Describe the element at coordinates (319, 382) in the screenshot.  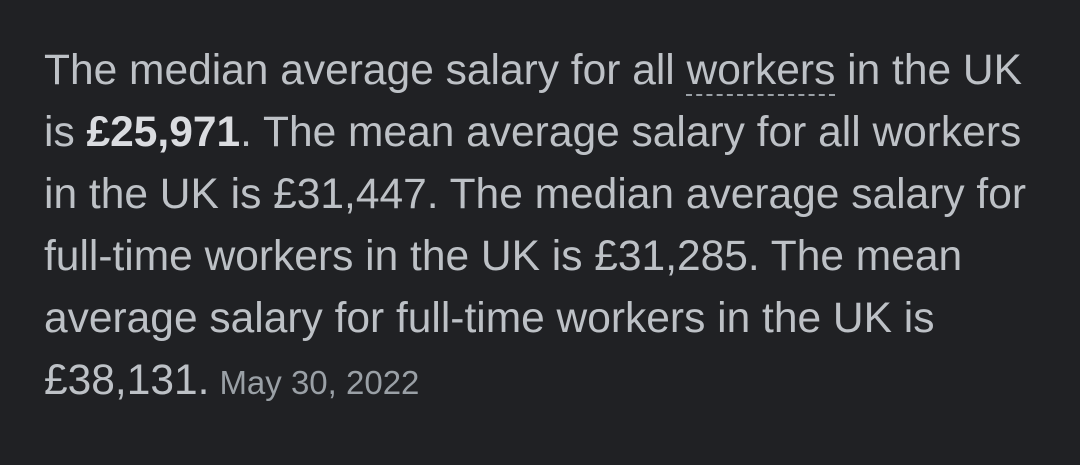
I see `snippet-date: May 30, 2022` at that location.